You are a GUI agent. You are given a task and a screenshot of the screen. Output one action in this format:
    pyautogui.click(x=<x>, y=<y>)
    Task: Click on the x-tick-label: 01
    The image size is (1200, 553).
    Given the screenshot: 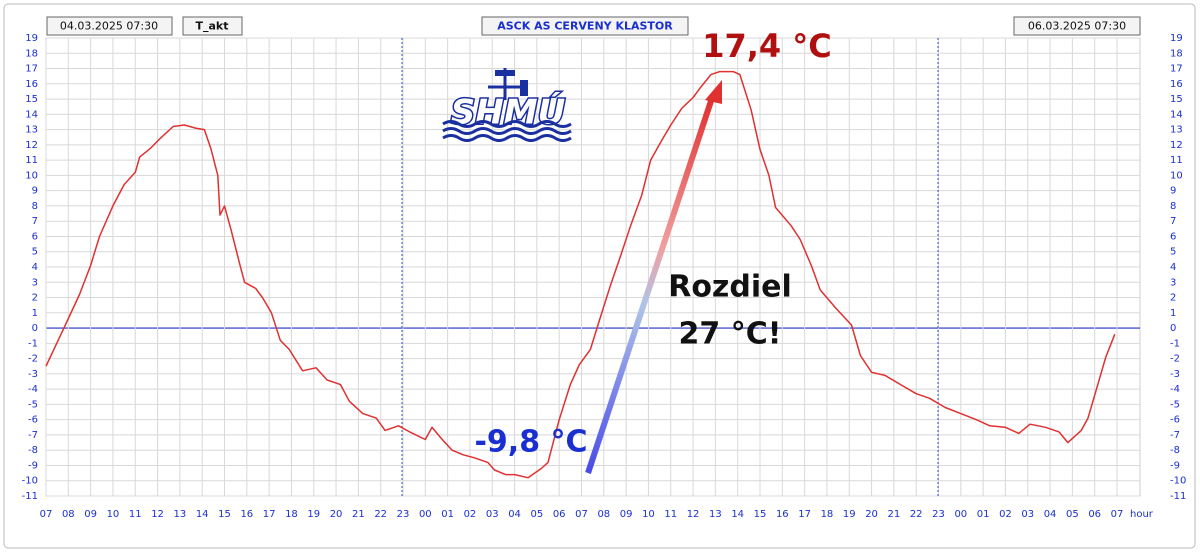 What is the action you would take?
    pyautogui.click(x=447, y=514)
    